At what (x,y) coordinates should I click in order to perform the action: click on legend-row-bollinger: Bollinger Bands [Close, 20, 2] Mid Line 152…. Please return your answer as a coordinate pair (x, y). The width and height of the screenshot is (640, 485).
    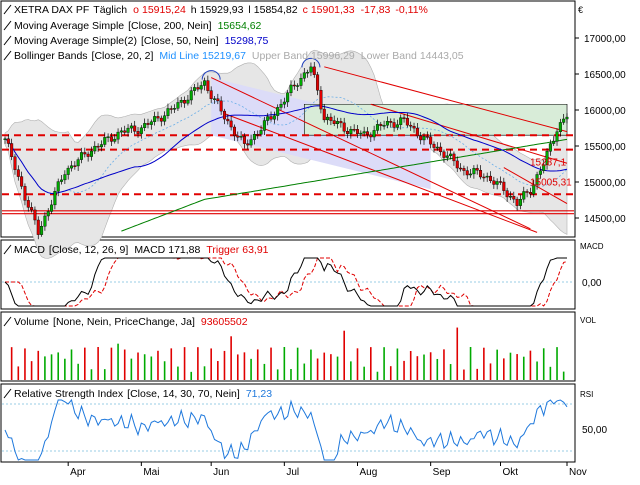
    Looking at the image, I should click on (239, 56).